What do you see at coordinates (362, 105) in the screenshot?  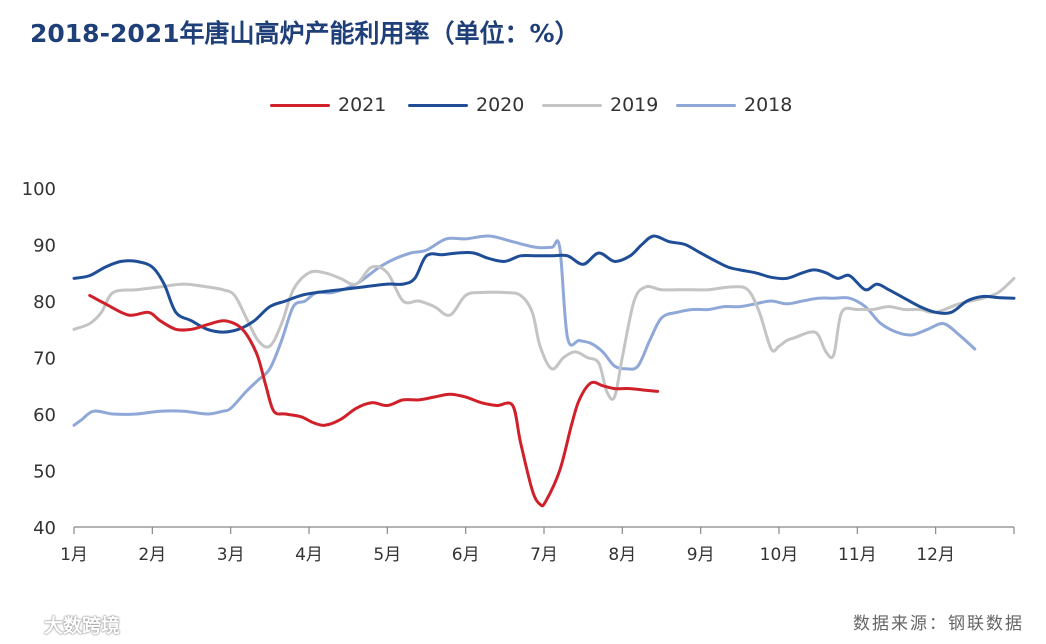 I see `legend-label-2021: 2021` at bounding box center [362, 105].